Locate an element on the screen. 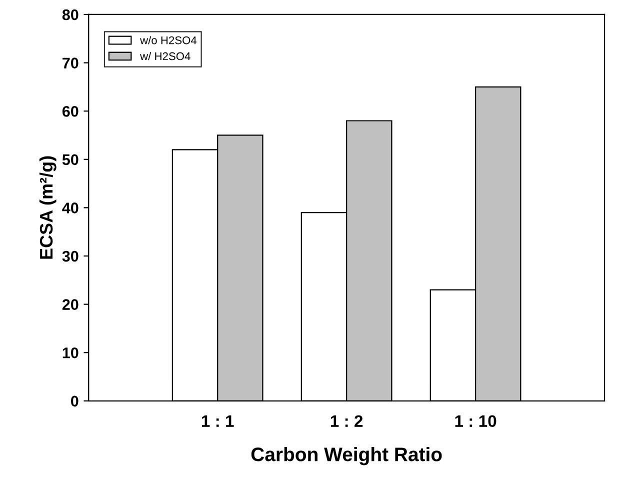 The height and width of the screenshot is (483, 633). y-tick-label: 30 is located at coordinates (70, 256).